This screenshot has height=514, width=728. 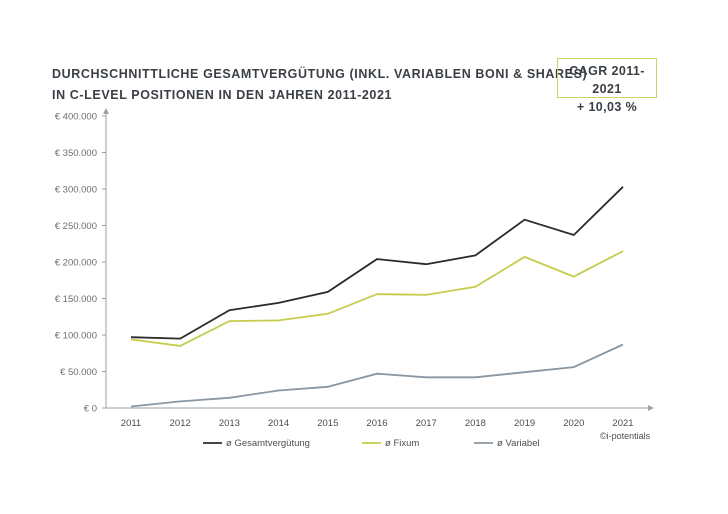 I want to click on x-tick-label: 2011, so click(x=131, y=423).